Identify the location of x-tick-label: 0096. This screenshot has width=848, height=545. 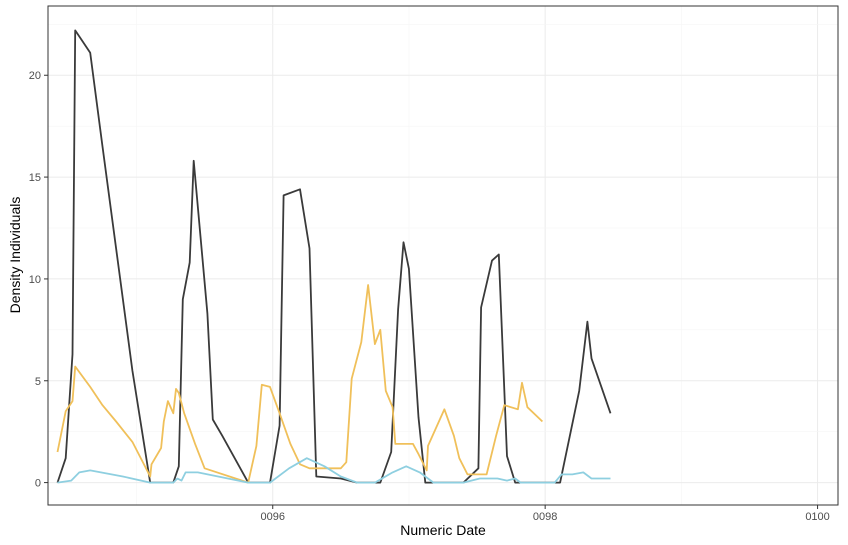
(272, 517).